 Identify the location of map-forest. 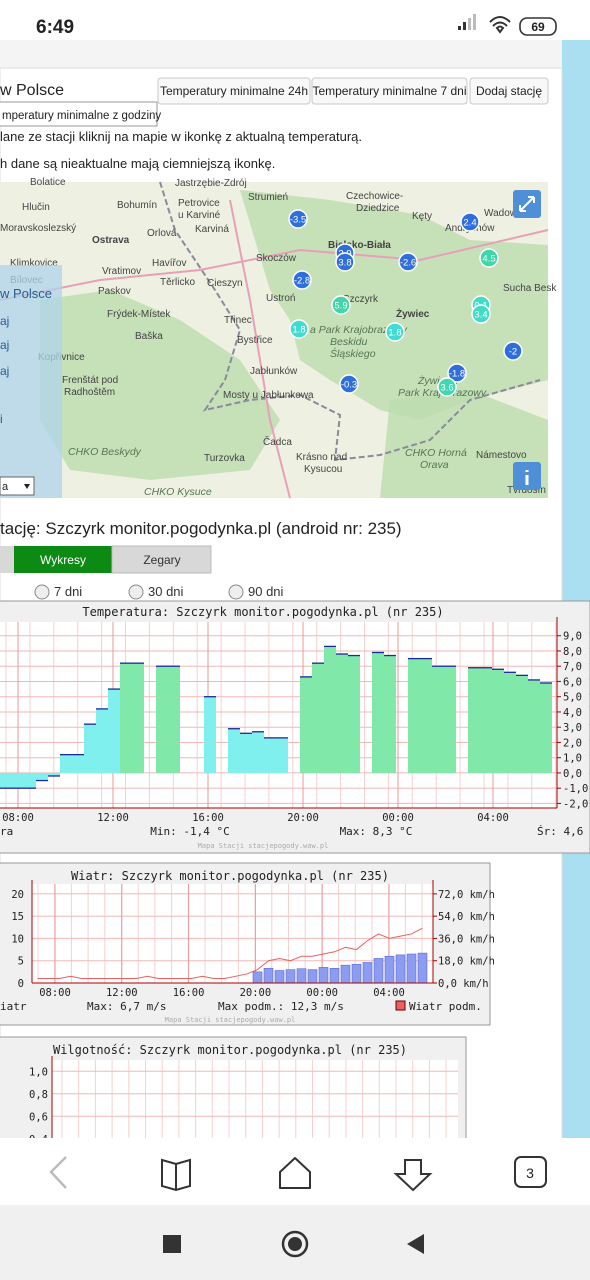
(464, 444).